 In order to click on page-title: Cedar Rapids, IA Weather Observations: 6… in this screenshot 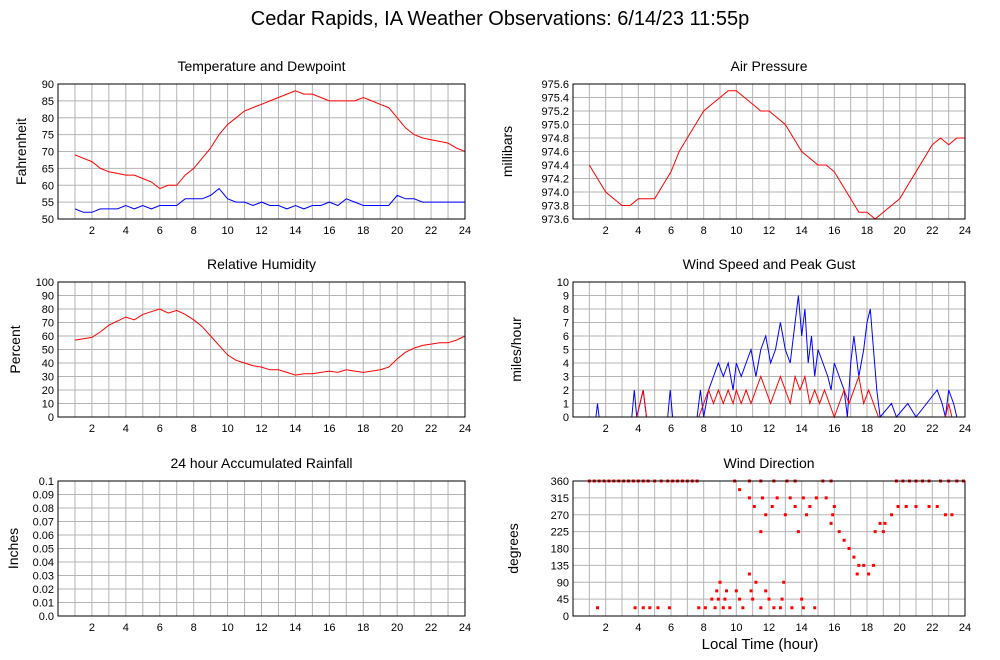, I will do `click(500, 19)`.